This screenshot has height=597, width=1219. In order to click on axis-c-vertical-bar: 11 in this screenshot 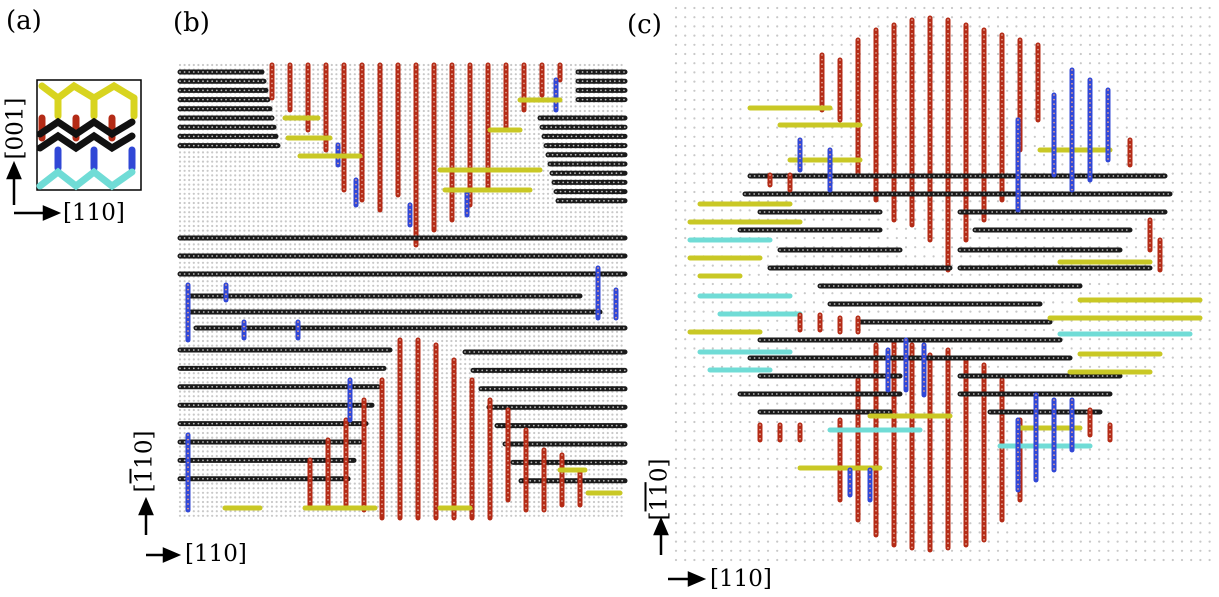, I will do `click(659, 497)`.